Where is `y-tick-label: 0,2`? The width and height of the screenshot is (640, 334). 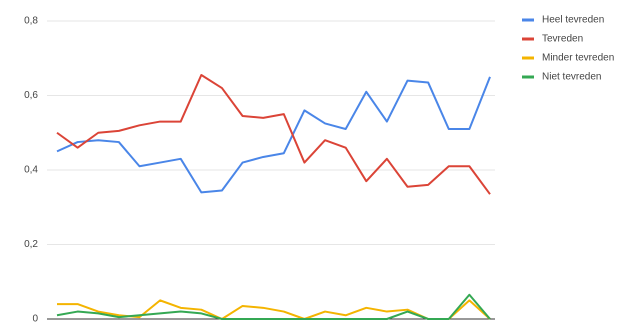 y-tick-label: 0,2 is located at coordinates (31, 244).